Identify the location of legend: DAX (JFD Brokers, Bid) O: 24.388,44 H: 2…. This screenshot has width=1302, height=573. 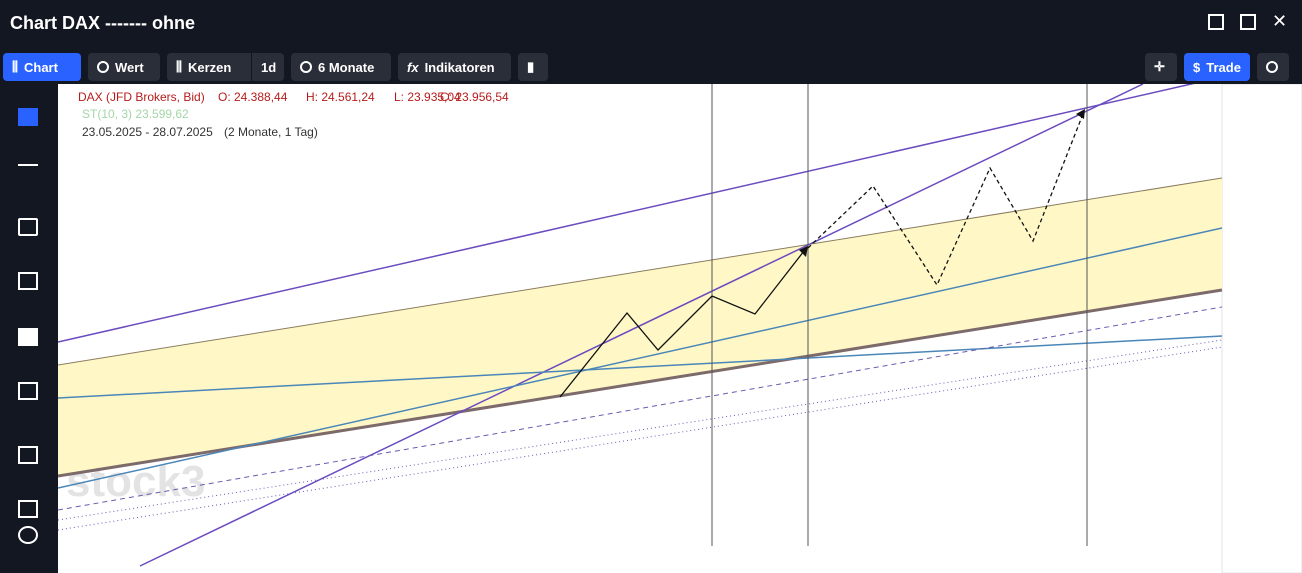
(293, 114).